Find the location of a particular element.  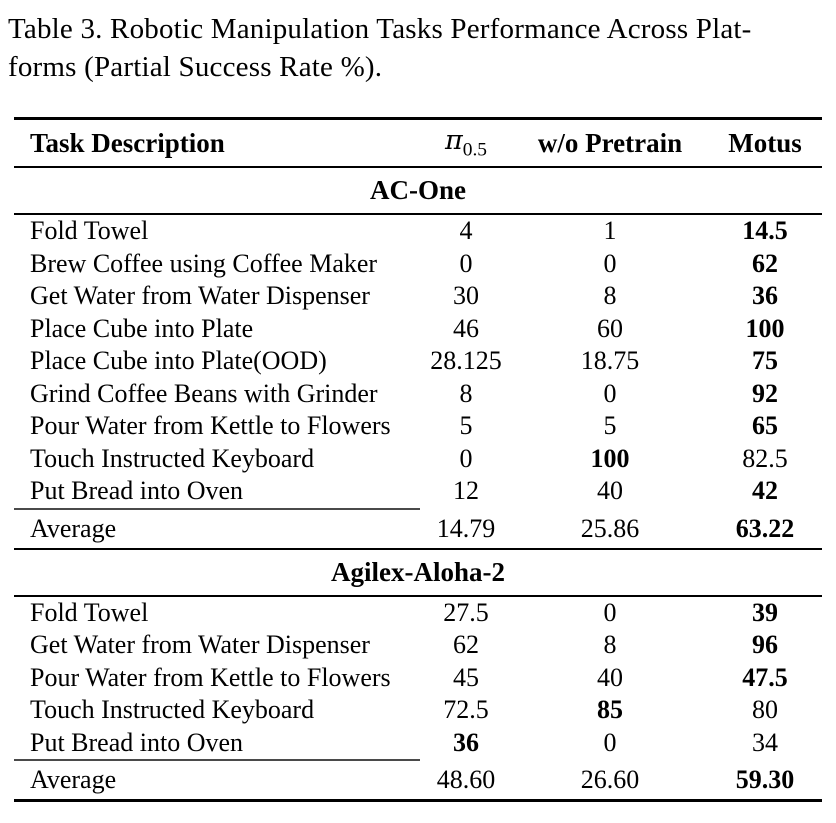

table-row: Touch Instructed Keyboard 0 100 82.5 is located at coordinates (418, 459).